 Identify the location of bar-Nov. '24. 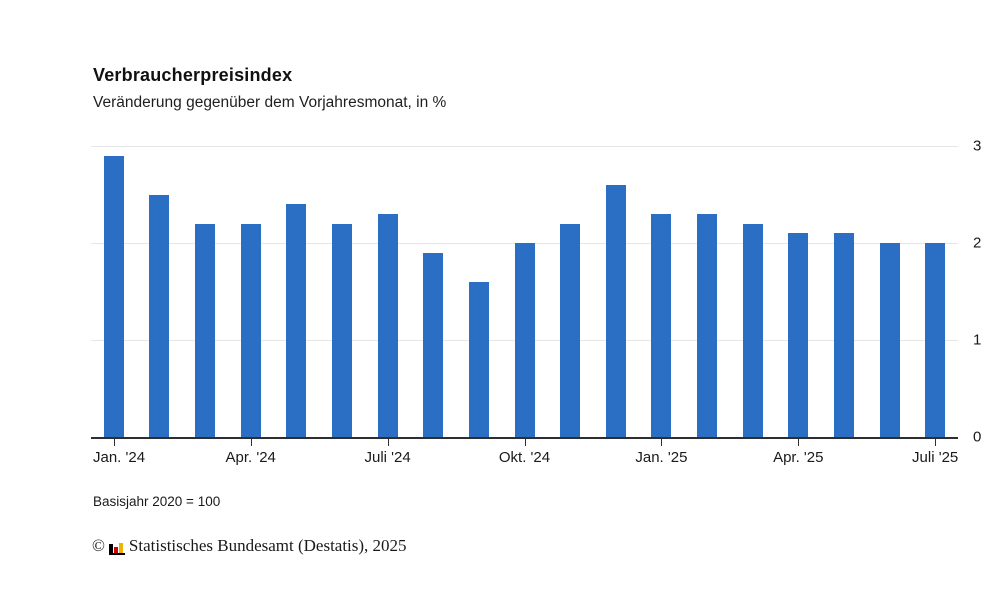
(570, 330).